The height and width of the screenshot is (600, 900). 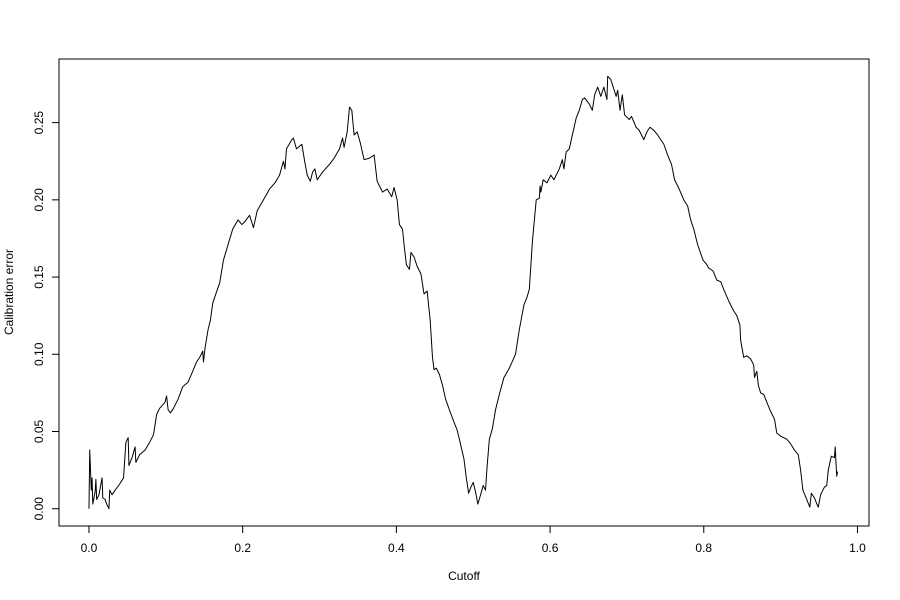 What do you see at coordinates (39, 509) in the screenshot?
I see `y-tick-label: 0.00` at bounding box center [39, 509].